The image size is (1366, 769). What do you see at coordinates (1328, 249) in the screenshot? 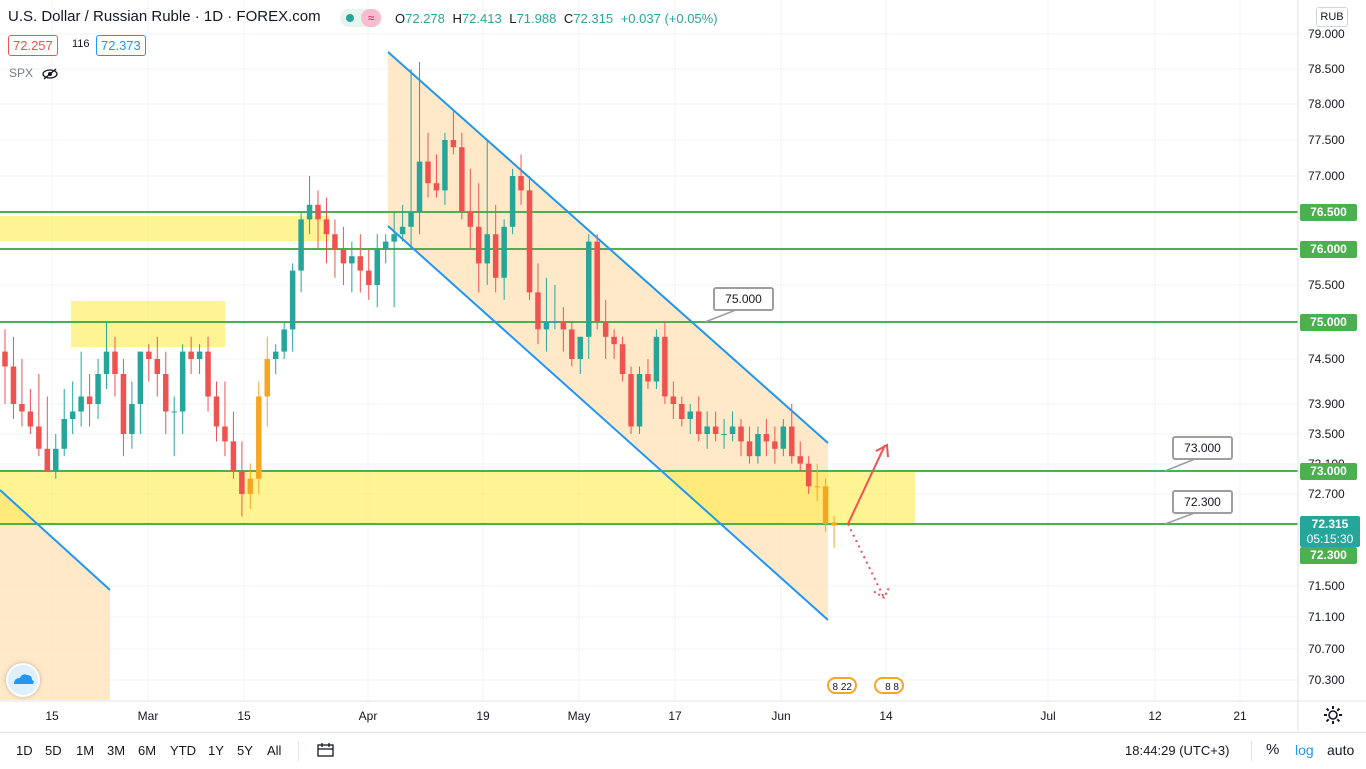
I see `level-label-76000: 76.000` at bounding box center [1328, 249].